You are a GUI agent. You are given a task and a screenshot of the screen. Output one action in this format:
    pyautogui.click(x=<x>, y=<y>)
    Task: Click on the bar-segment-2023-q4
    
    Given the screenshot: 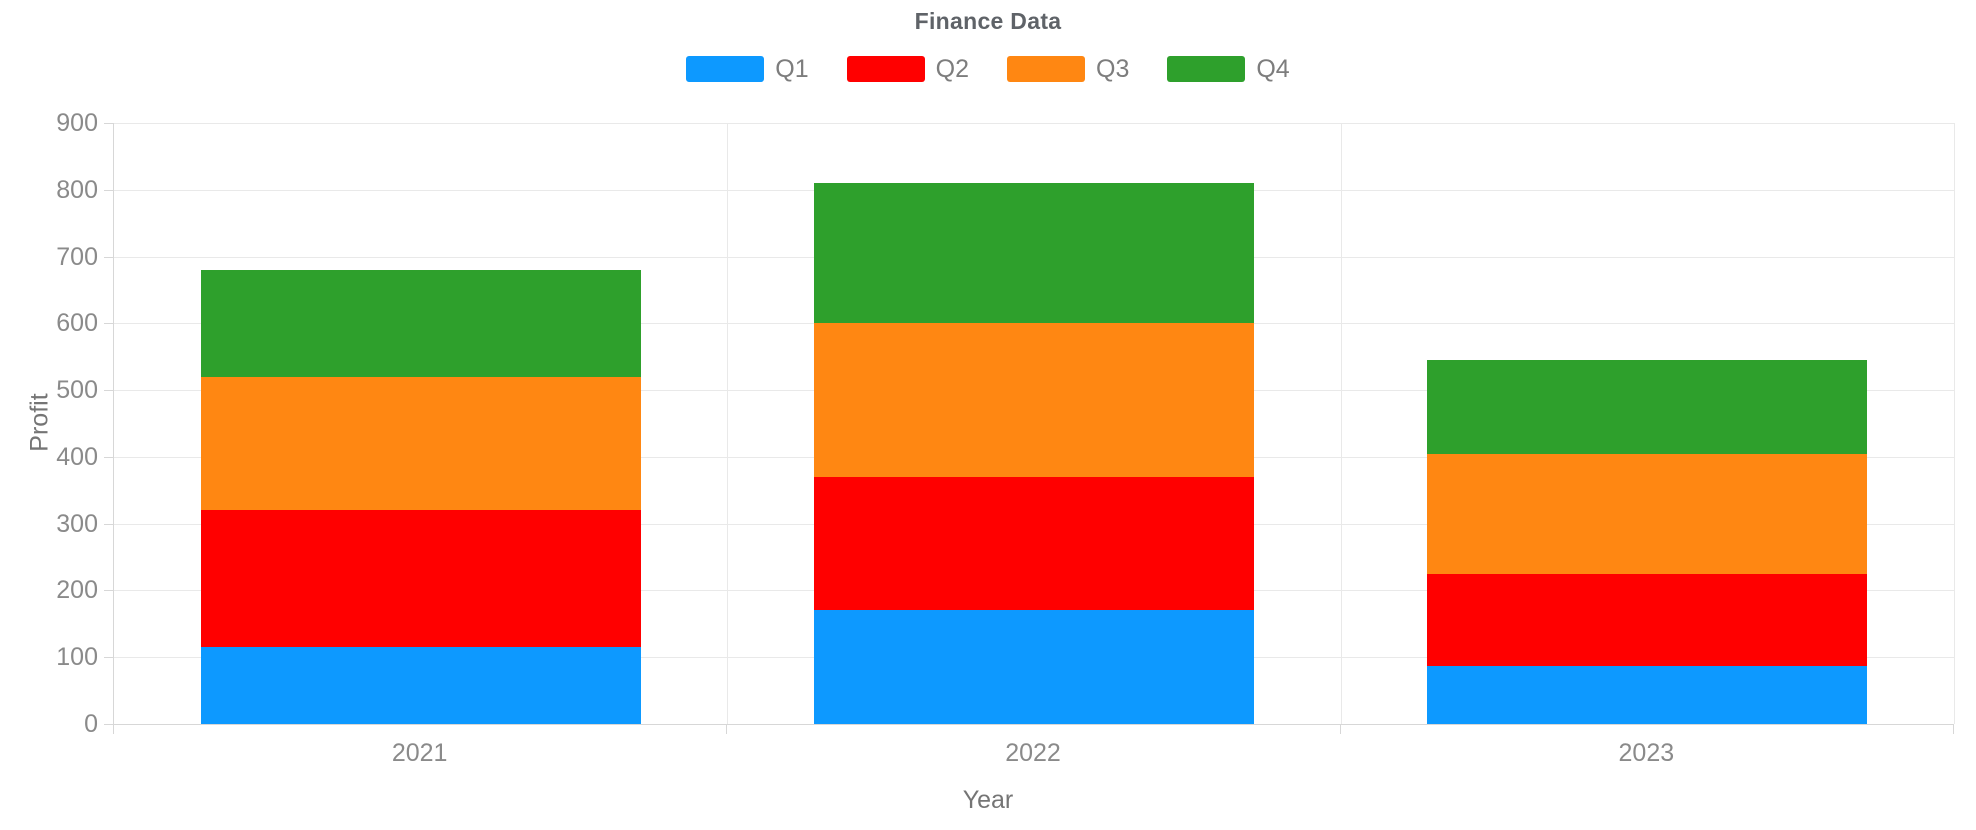 What is the action you would take?
    pyautogui.click(x=1647, y=407)
    